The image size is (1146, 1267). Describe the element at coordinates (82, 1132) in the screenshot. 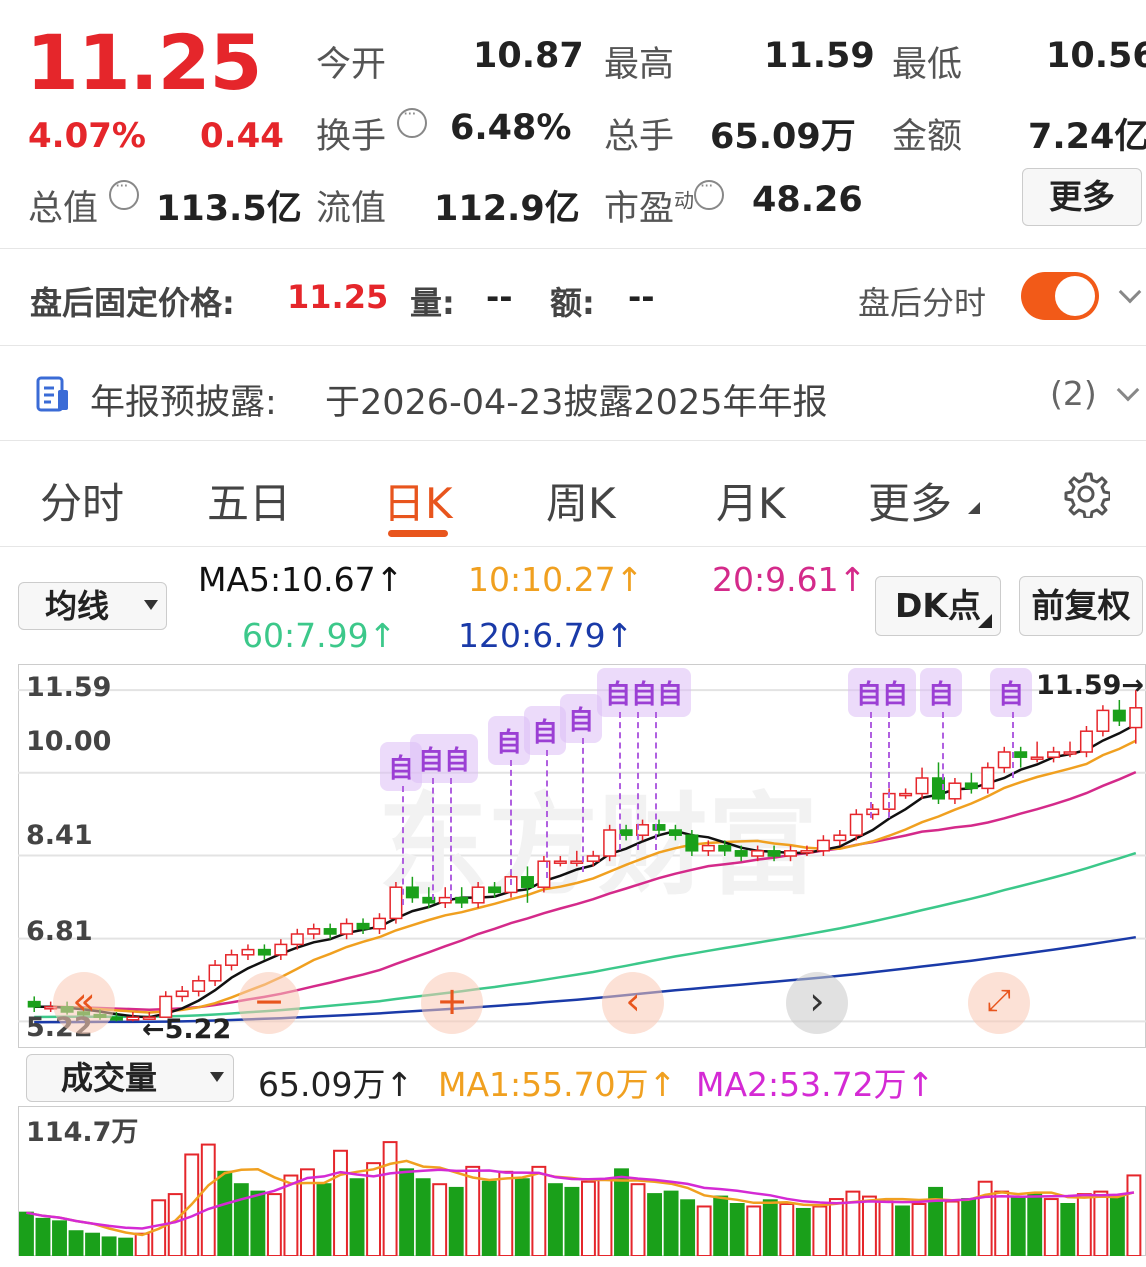

I see `volume-max-label: 114.7万` at that location.